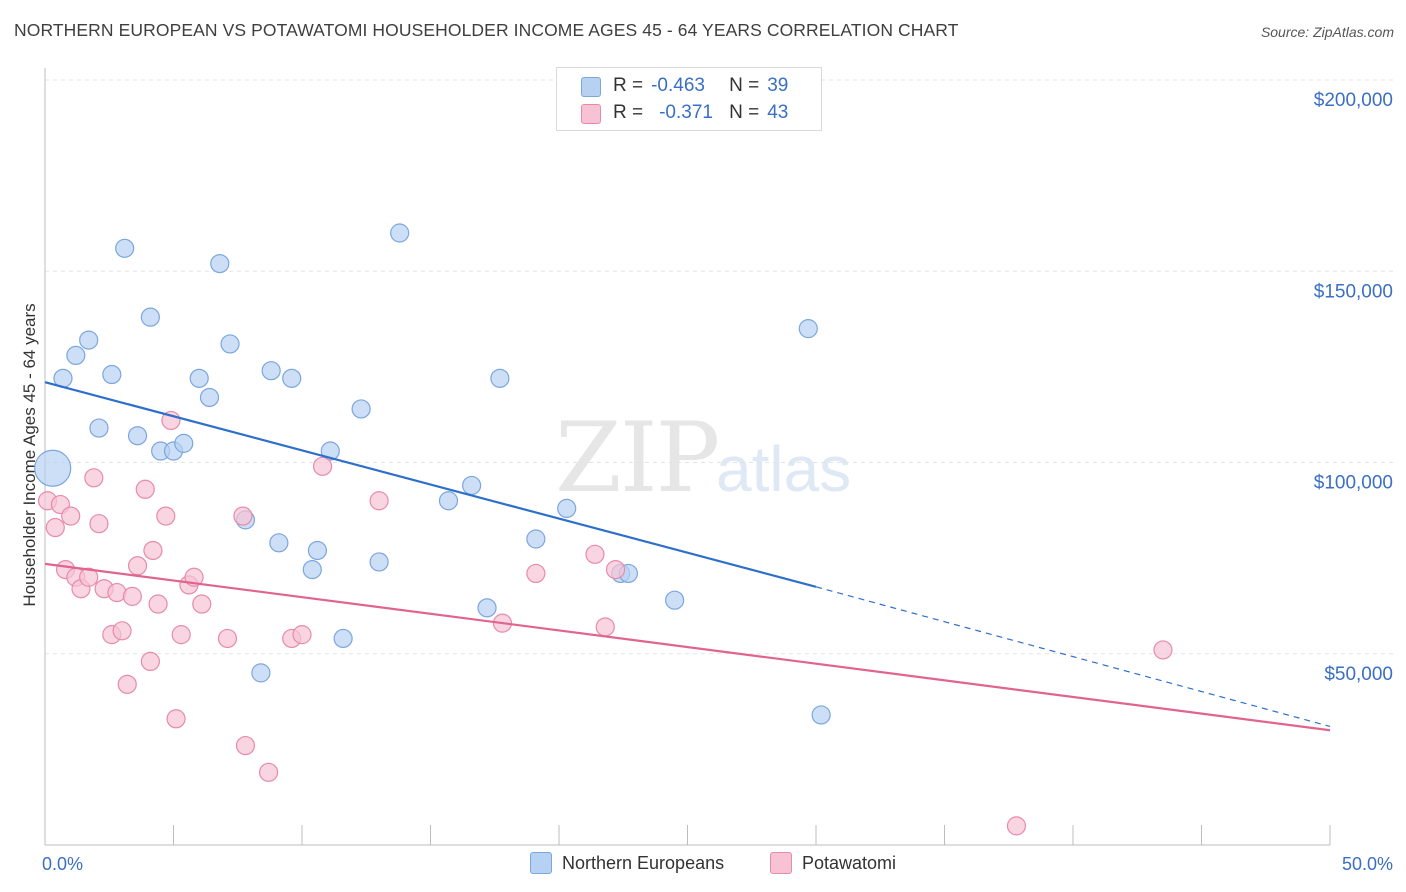 This screenshot has width=1406, height=892. I want to click on legend-n-value-pink: 43, so click(778, 112).